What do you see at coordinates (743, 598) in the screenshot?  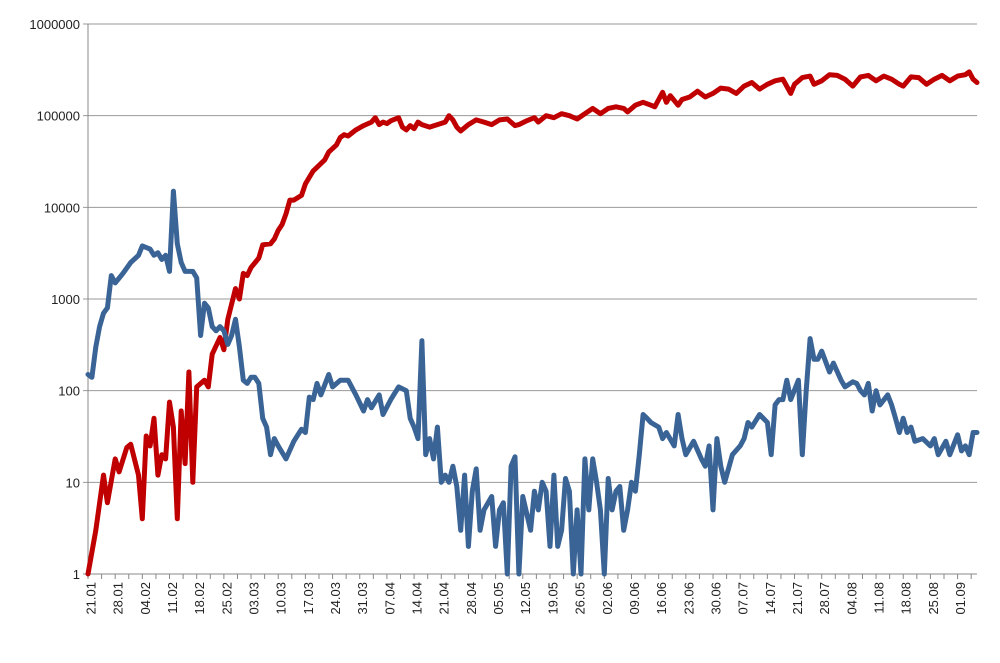 I see `x-tick-label: 07.07` at bounding box center [743, 598].